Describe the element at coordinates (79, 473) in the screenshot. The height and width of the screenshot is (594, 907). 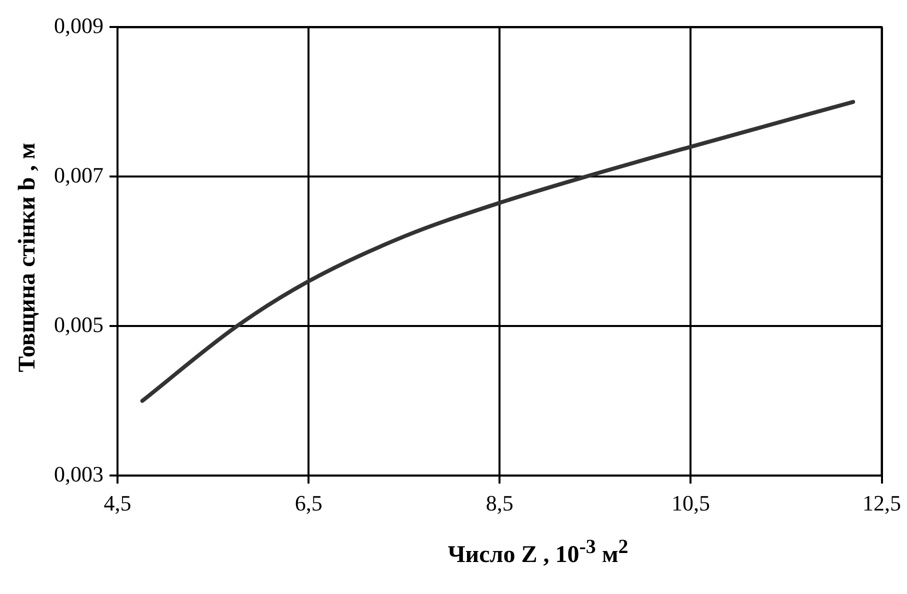
I see `y-tick-label: 0,003` at that location.